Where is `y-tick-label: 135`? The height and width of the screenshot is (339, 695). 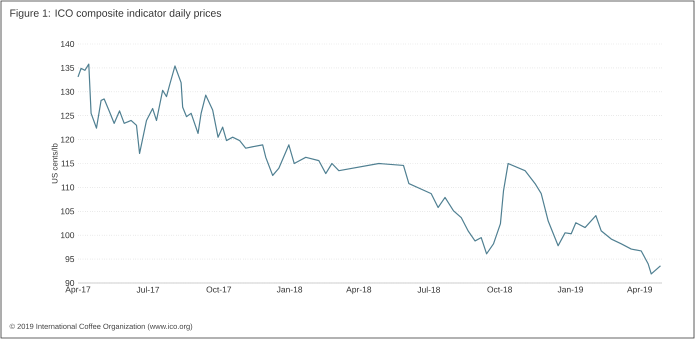
y-tick-label: 135 is located at coordinates (67, 67).